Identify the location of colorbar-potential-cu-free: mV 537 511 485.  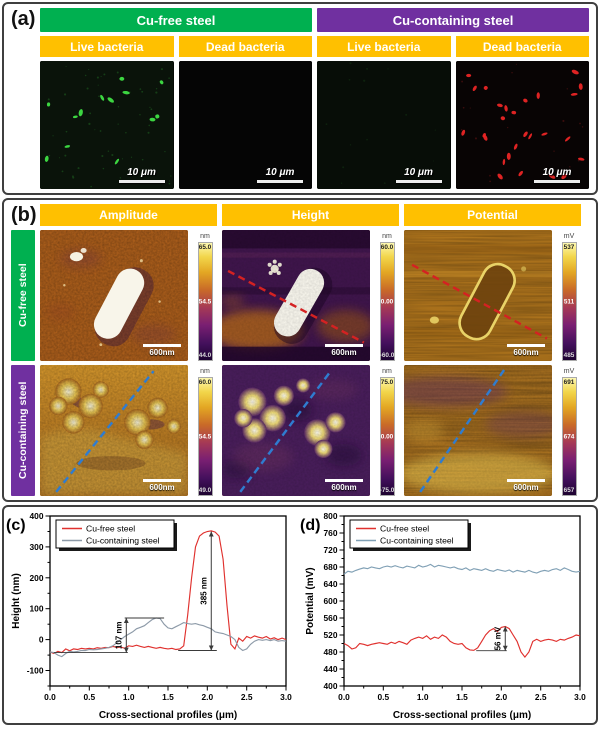
(569, 295).